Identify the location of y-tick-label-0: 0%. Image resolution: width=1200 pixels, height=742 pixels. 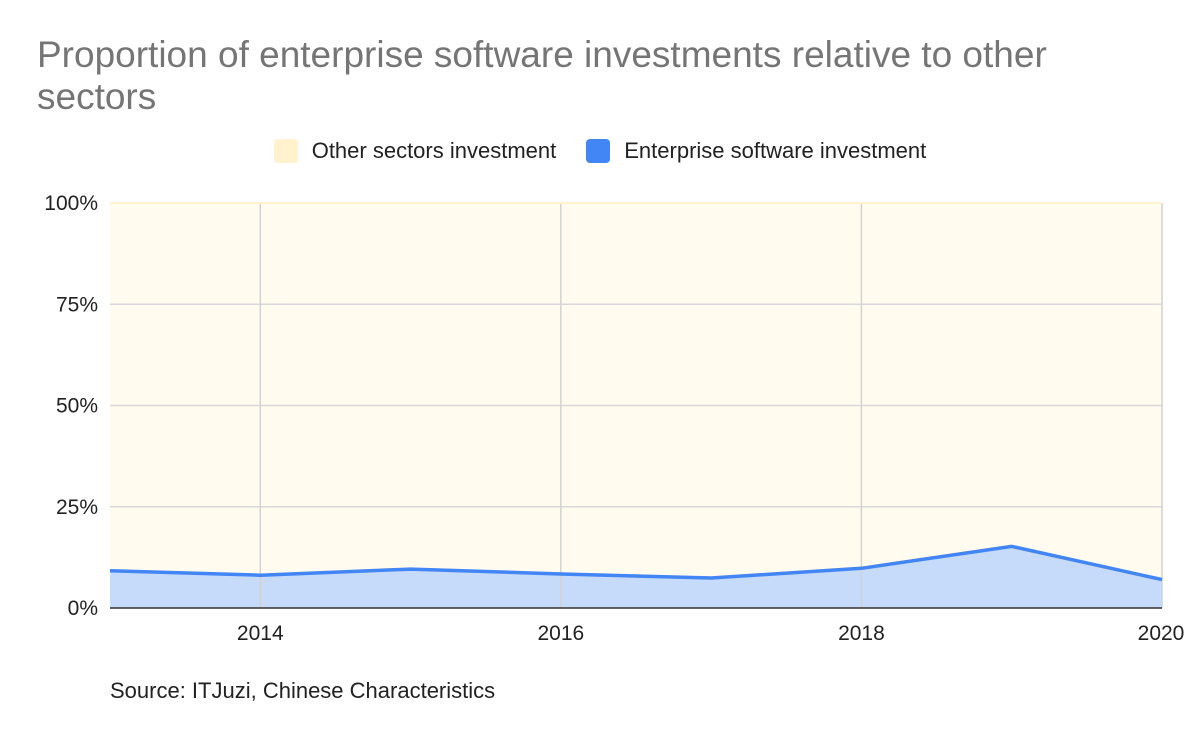
(83, 608).